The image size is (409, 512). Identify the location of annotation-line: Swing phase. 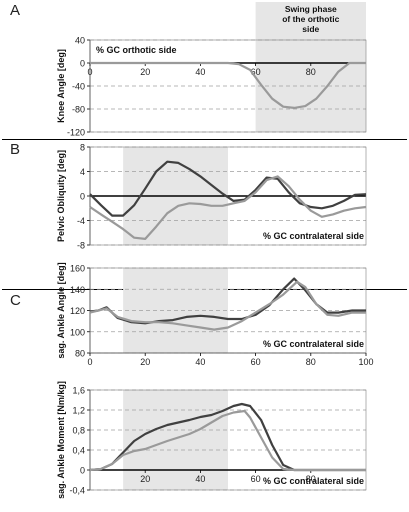
(311, 9).